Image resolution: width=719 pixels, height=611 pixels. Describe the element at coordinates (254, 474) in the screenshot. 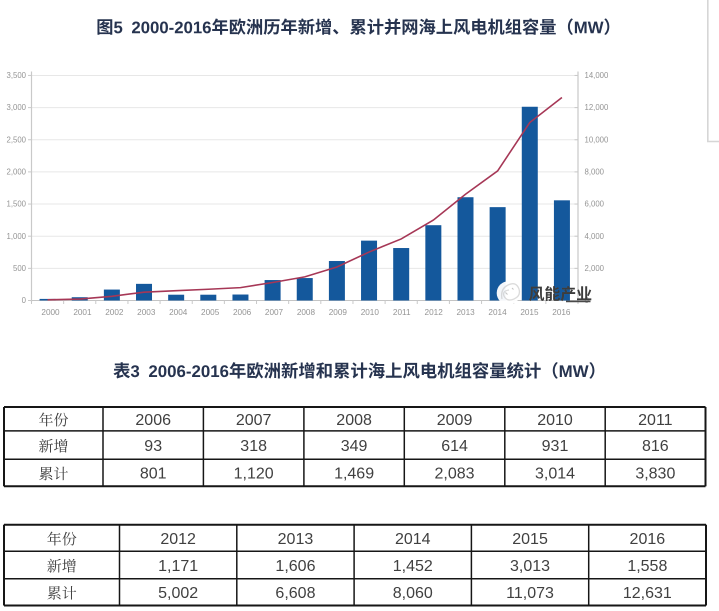

I see `svg-text: 1,120` at that location.